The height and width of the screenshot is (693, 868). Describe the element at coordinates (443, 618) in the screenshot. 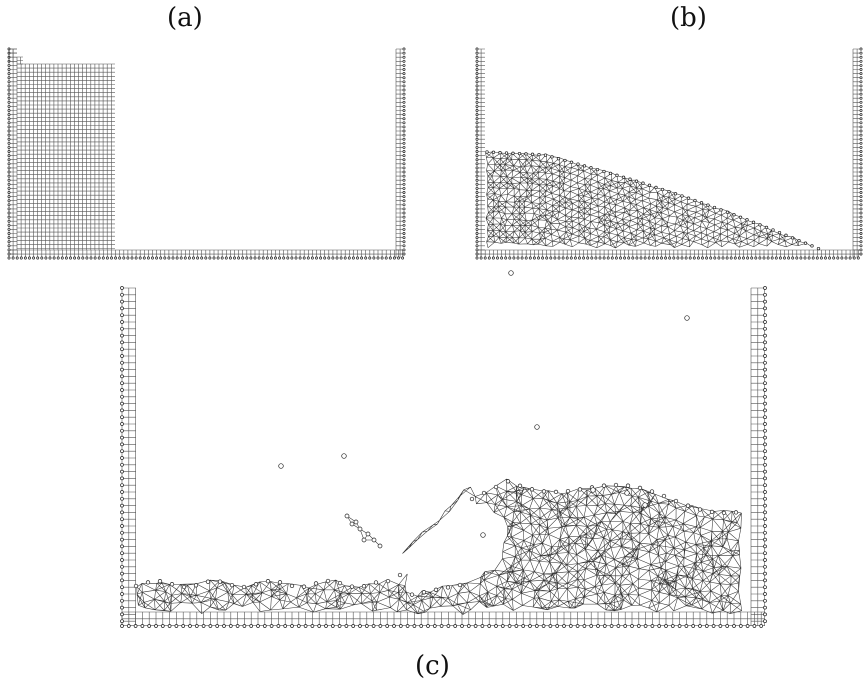

I see `panel-c-floor` at that location.